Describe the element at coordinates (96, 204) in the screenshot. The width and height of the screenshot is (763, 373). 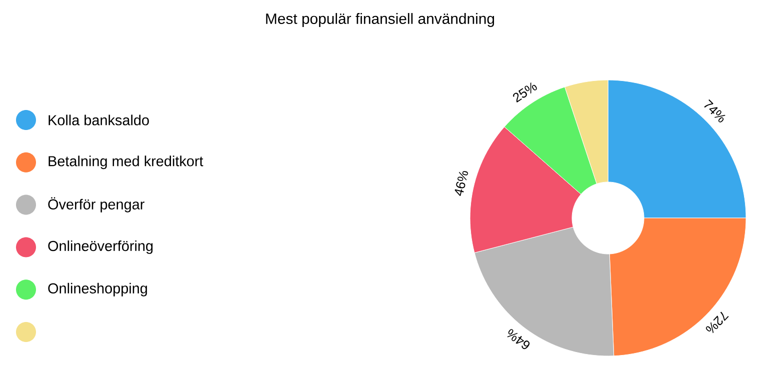
I see `legend-label: Överför pengar` at that location.